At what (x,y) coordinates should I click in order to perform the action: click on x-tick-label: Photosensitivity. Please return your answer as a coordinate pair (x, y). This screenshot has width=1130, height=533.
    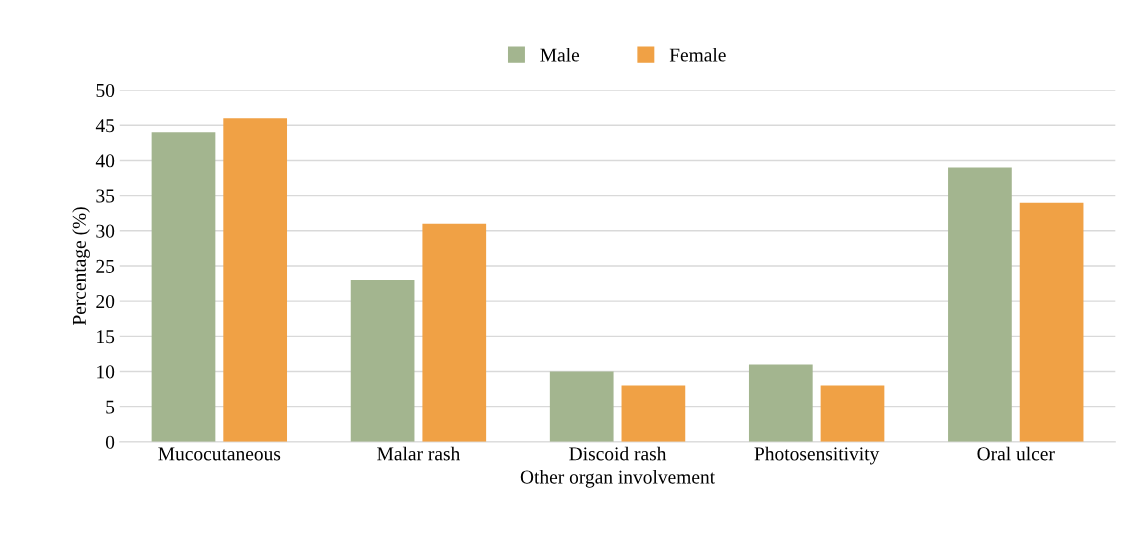
    Looking at the image, I should click on (817, 455).